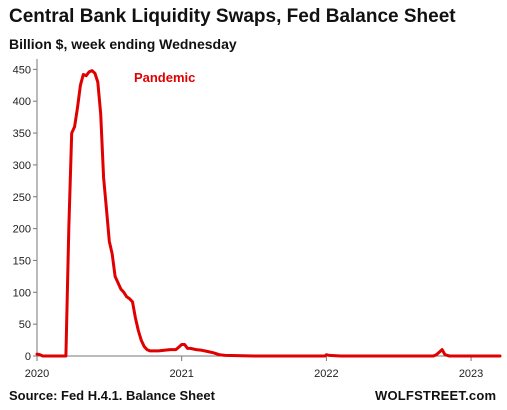 The image size is (507, 410). What do you see at coordinates (25, 211) in the screenshot?
I see `y-axis: 0 50 100 150 200 250 300 350 400 450` at bounding box center [25, 211].